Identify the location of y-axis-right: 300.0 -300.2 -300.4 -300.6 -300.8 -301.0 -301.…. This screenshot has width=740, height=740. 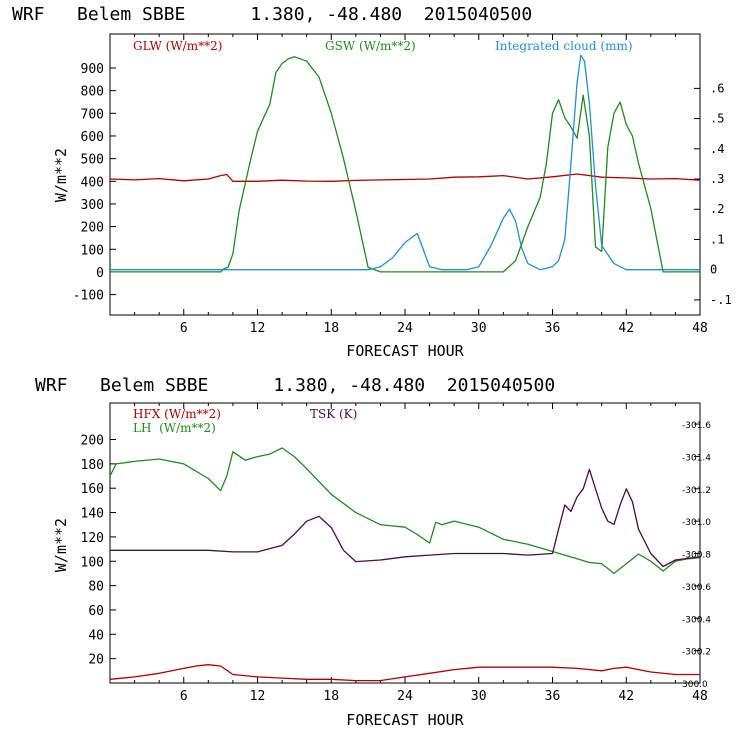
(696, 555).